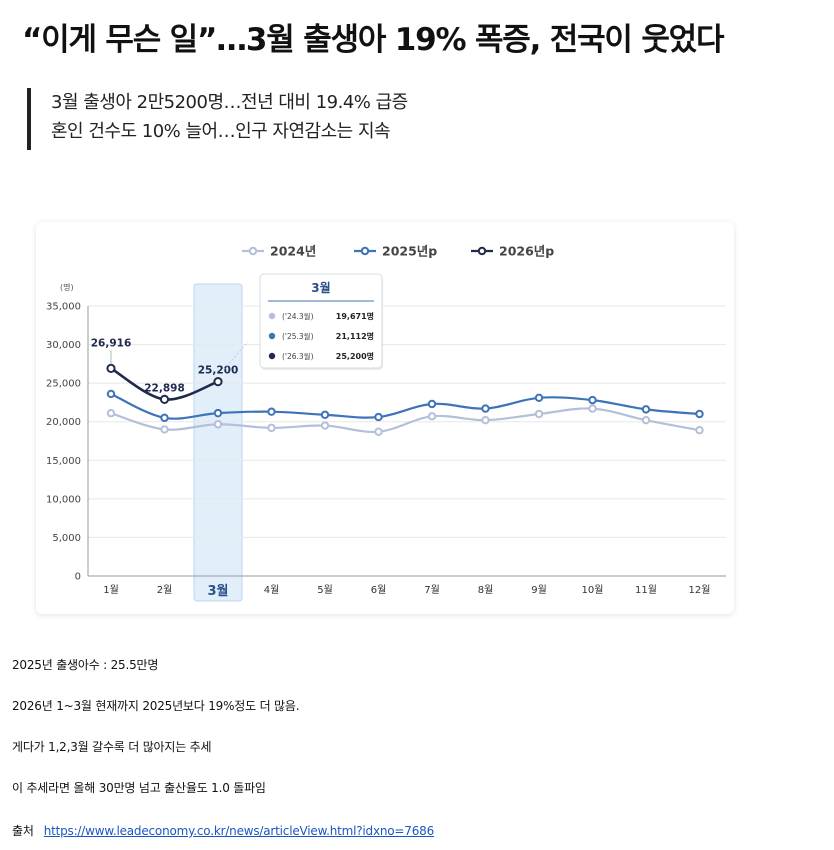  I want to click on y-tick-label: 15,000, so click(63, 461).